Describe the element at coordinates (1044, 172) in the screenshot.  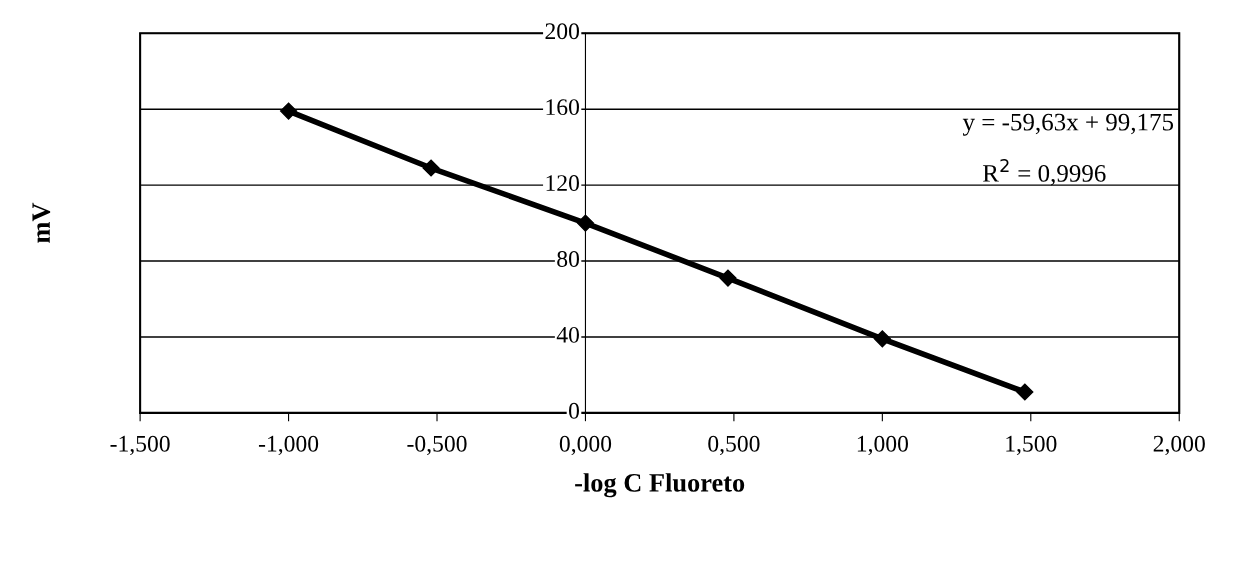
I see `annotation: R$^{2}$ = 0,9996` at that location.